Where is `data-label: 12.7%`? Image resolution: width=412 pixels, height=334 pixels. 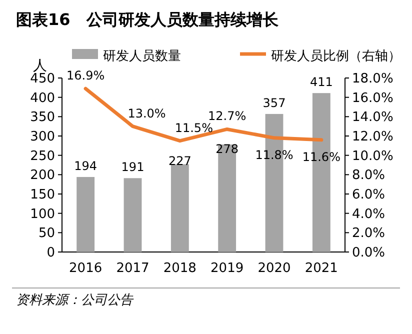
data-label: 12.7% is located at coordinates (227, 116).